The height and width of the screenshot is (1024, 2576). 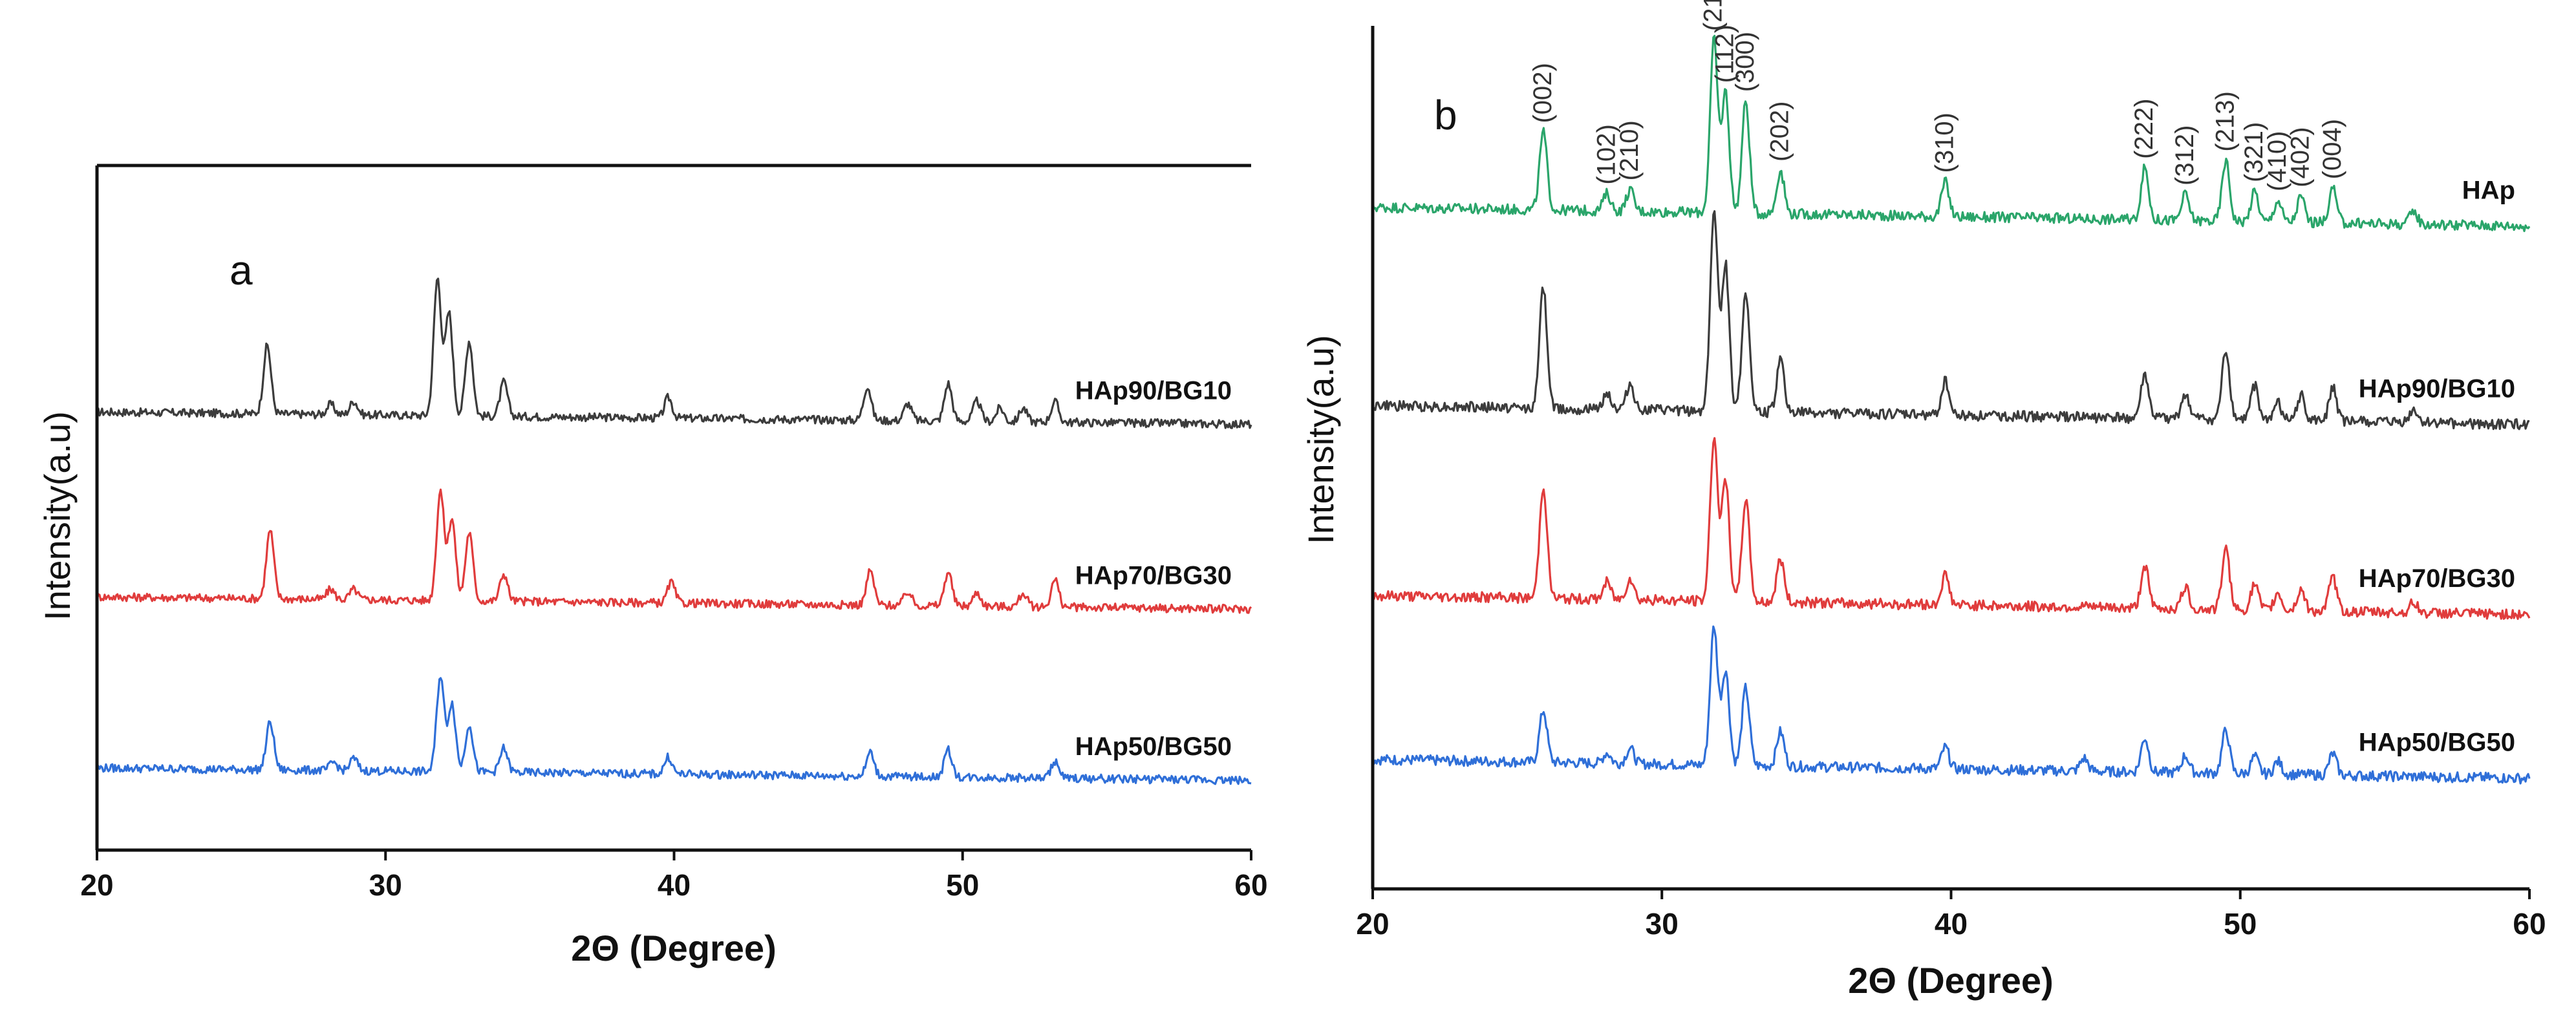 I want to click on peak-label: (112), so click(x=1725, y=54).